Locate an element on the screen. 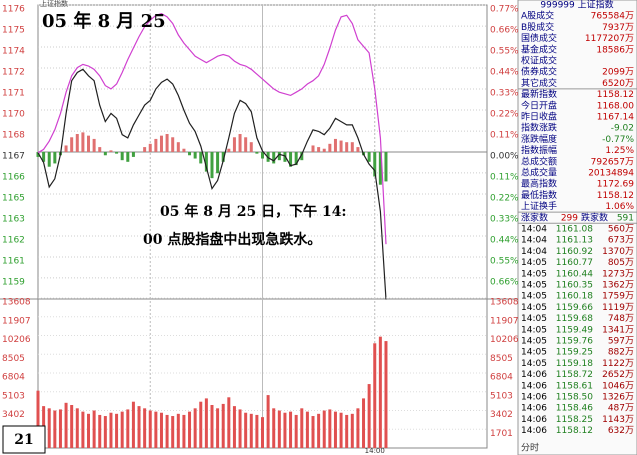 The image size is (637, 455). trade-price: 1160.77 is located at coordinates (574, 263).